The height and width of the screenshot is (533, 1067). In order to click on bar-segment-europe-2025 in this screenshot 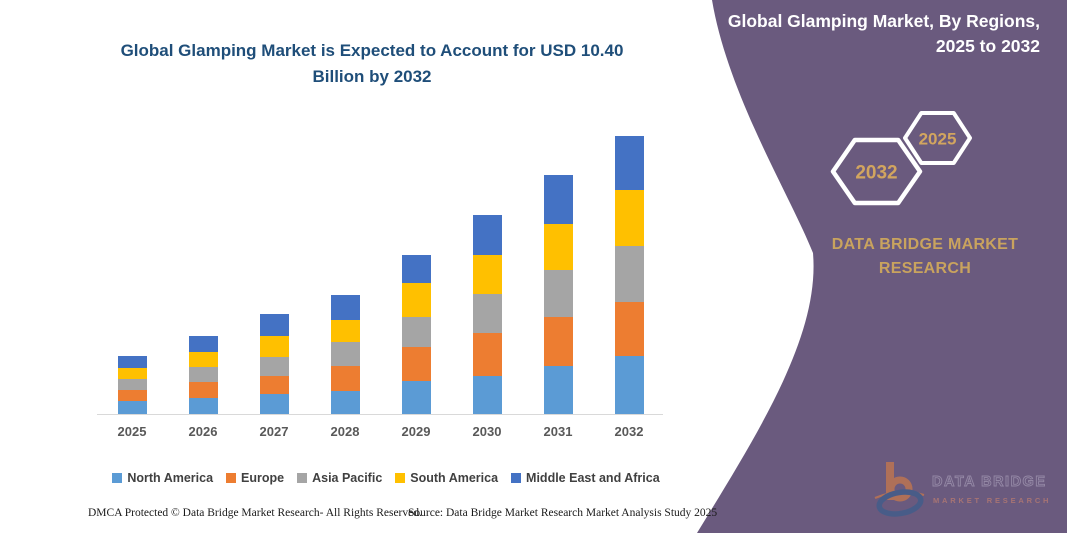, I will do `click(132, 395)`.